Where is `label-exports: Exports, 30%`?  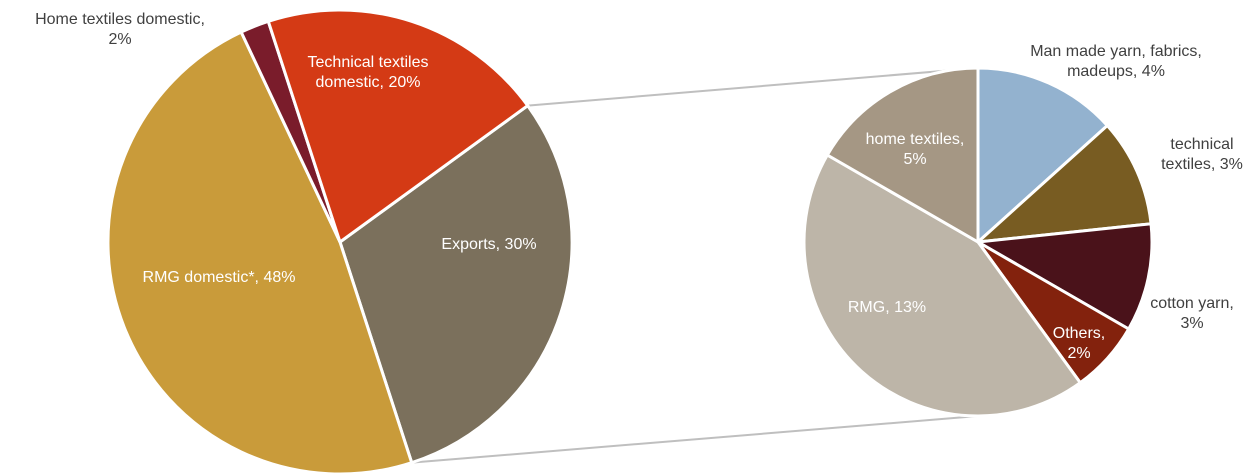 label-exports: Exports, 30% is located at coordinates (488, 244).